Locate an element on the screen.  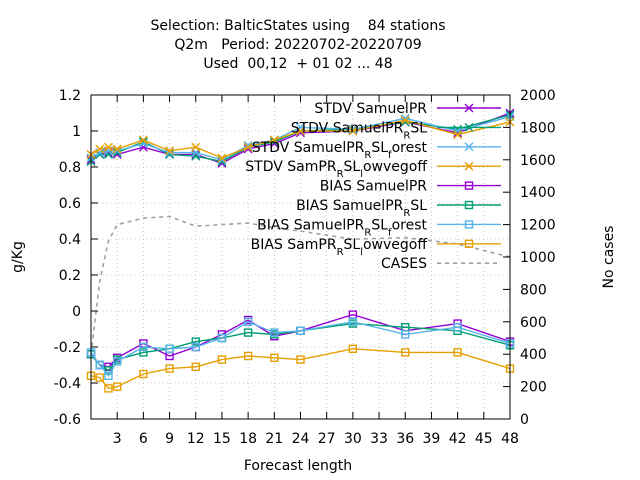
legend-label: STDV SamuelPRRSLforest is located at coordinates (340, 150).